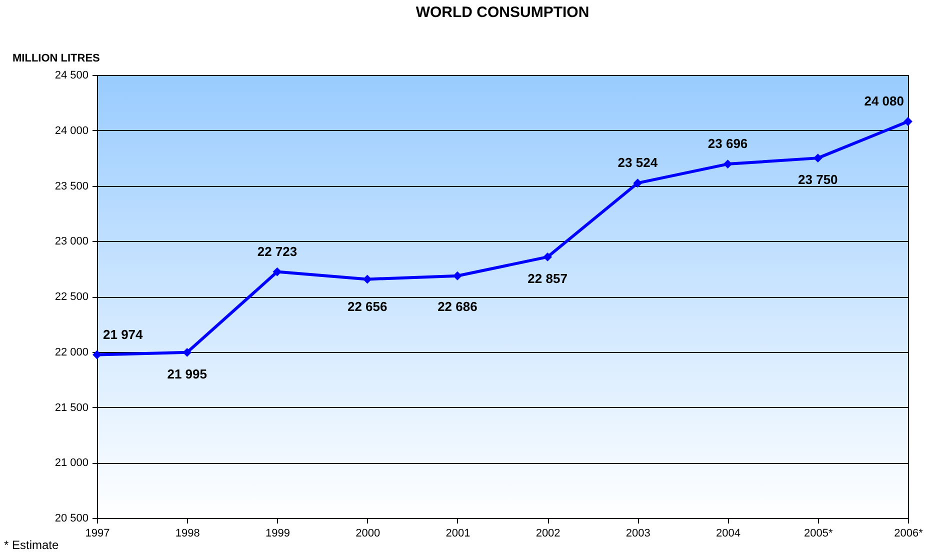 This screenshot has width=941, height=560. I want to click on data-label: 21 974, so click(123, 334).